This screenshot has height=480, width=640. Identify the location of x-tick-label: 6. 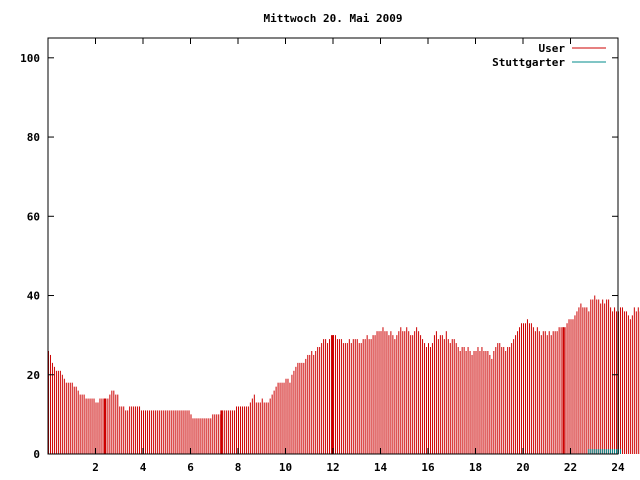
(190, 467).